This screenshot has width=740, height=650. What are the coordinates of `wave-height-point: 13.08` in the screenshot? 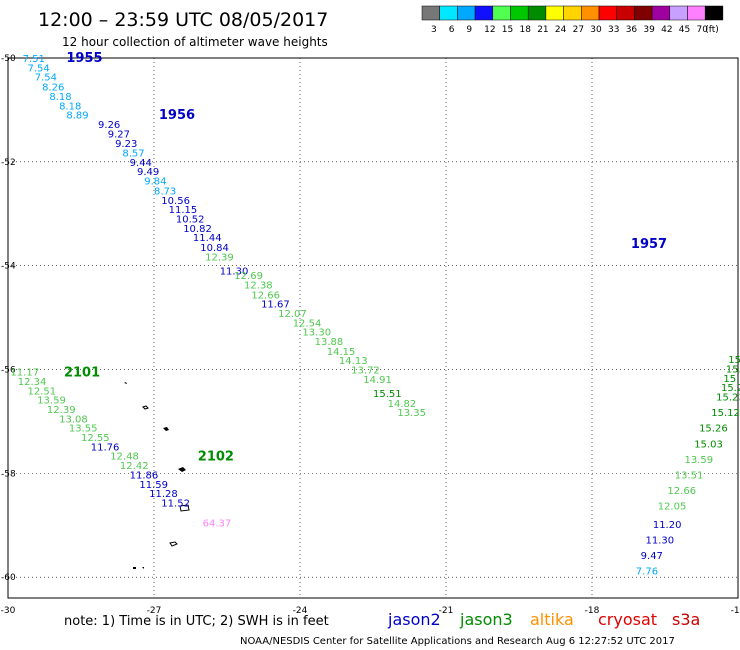 It's located at (73, 419).